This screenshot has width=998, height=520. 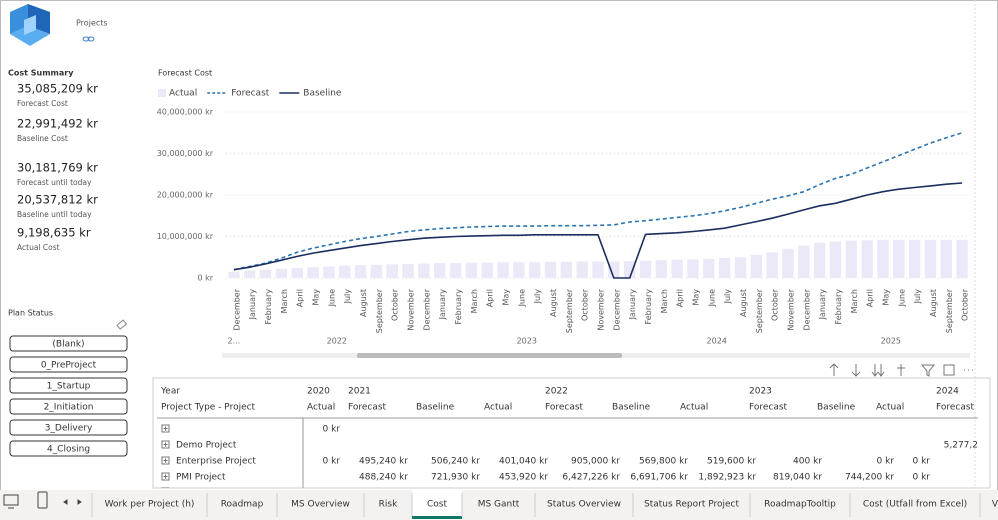 I want to click on legend-item: Forecast, so click(x=238, y=94).